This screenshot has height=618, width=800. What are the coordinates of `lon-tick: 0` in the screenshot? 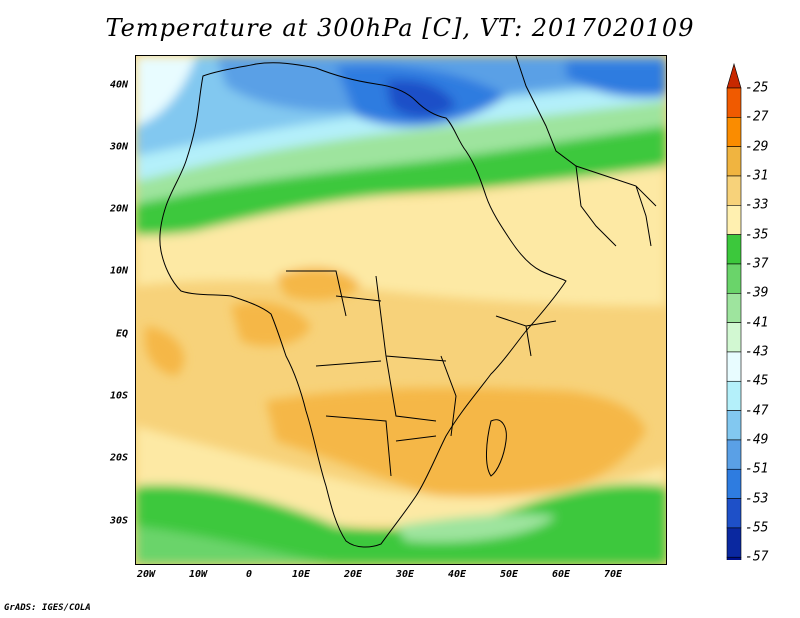 It's located at (249, 574).